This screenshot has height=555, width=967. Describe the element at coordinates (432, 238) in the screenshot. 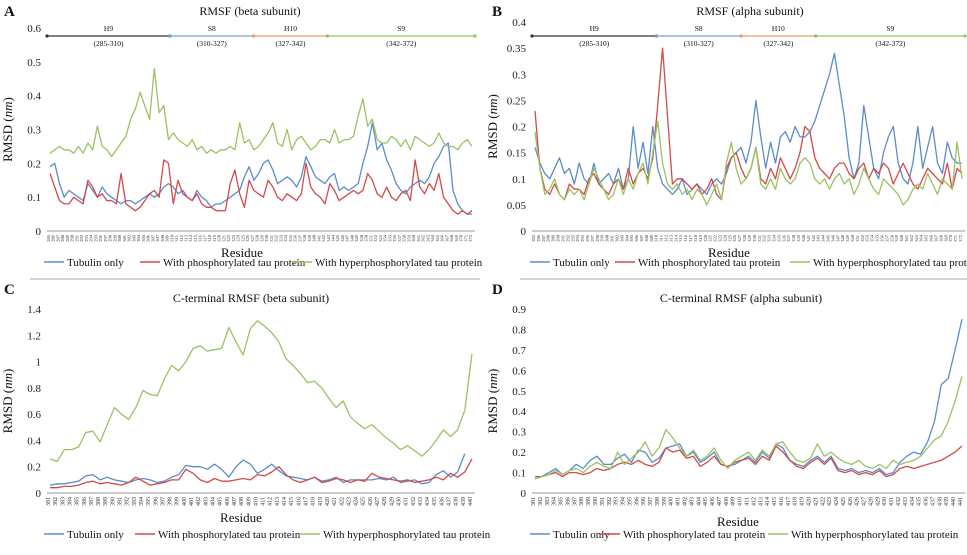

I see `x-tick-label: 364` at that location.